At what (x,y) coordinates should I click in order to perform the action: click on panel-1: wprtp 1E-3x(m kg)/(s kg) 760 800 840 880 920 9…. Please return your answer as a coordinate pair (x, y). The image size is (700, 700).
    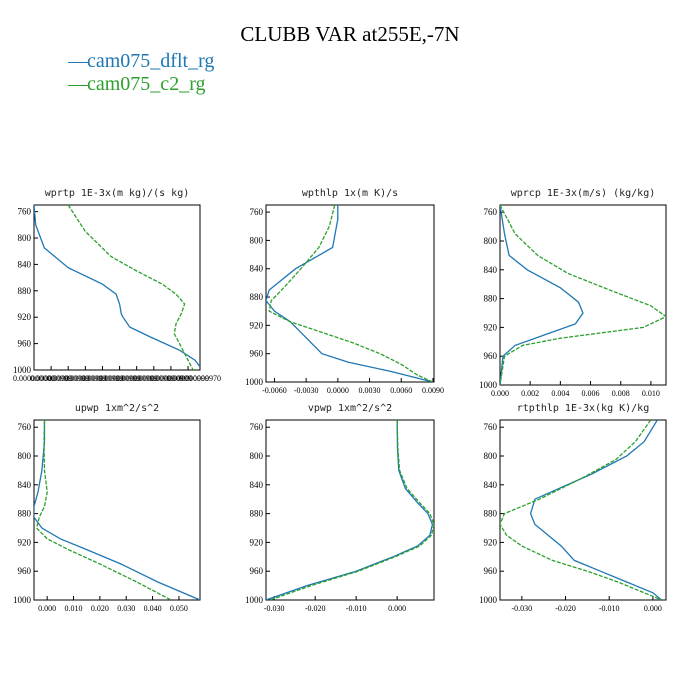
    Looking at the image, I should click on (117, 285).